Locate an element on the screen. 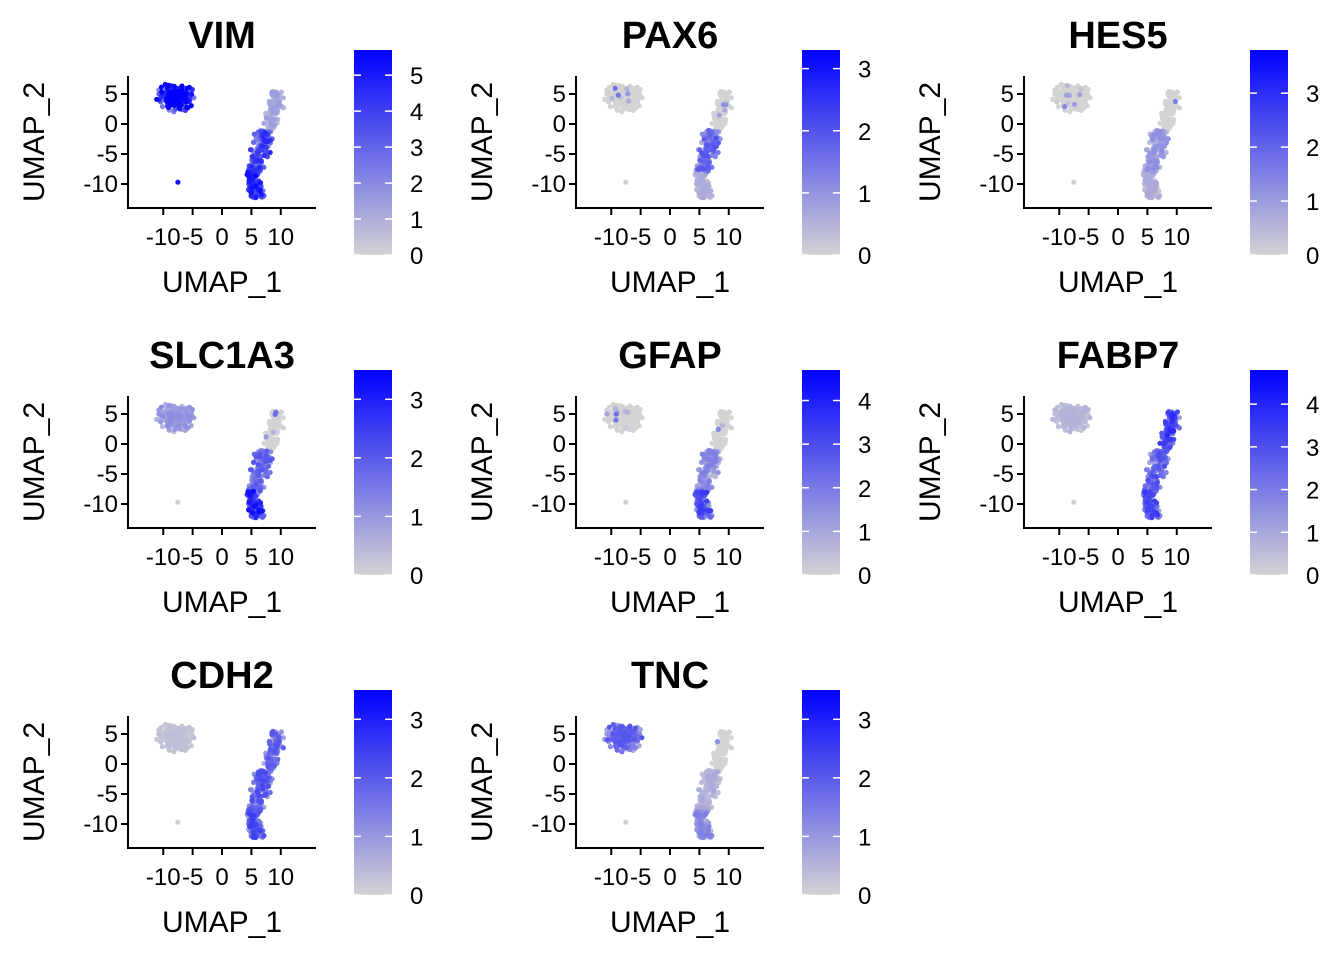  legend-tick-label: 4 is located at coordinates (864, 402).